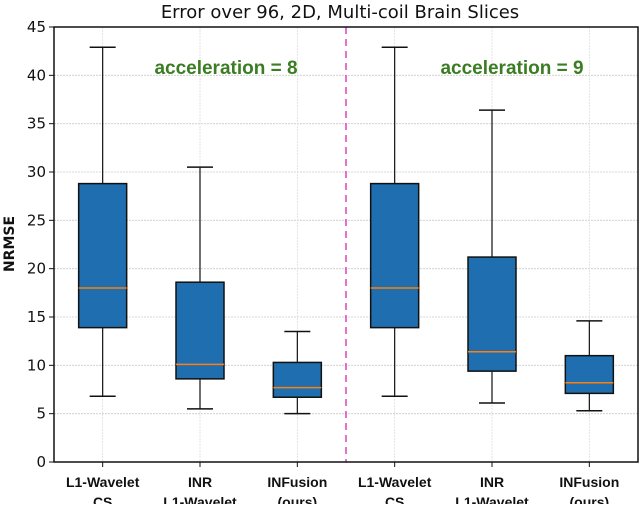  Describe the element at coordinates (41, 462) in the screenshot. I see `y-tick-label: 0` at that location.